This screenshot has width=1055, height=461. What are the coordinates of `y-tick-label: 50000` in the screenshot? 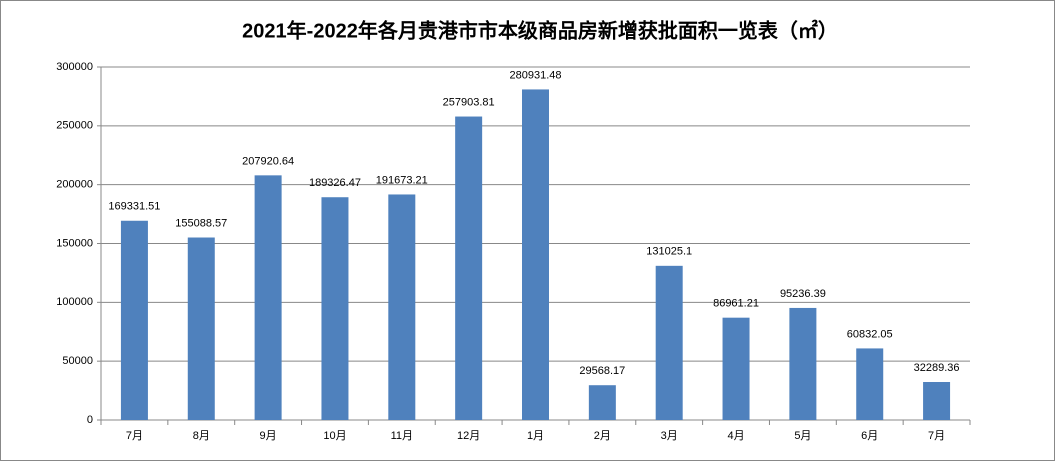 It's located at (77, 361).